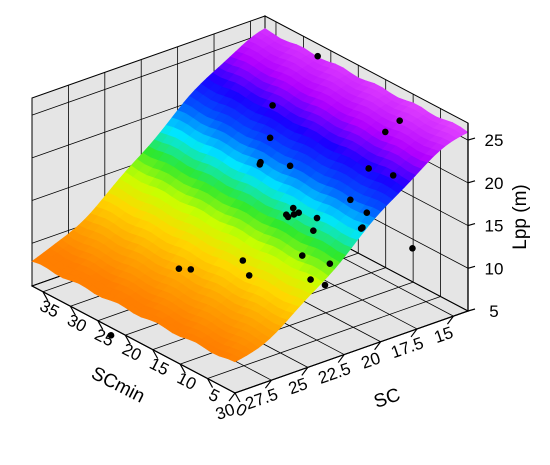 Image resolution: width=550 pixels, height=465 pixels. What do you see at coordinates (520, 216) in the screenshot?
I see `z-axis-label: Lpp (m)` at bounding box center [520, 216].